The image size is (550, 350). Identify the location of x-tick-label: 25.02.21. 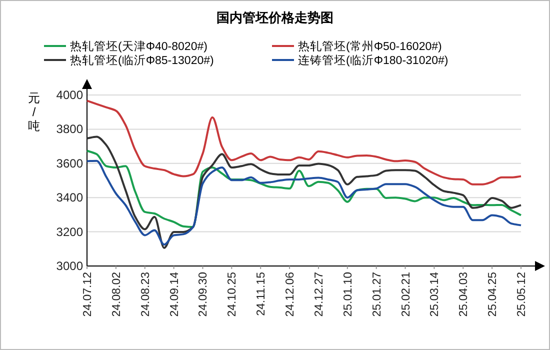
(406, 294).